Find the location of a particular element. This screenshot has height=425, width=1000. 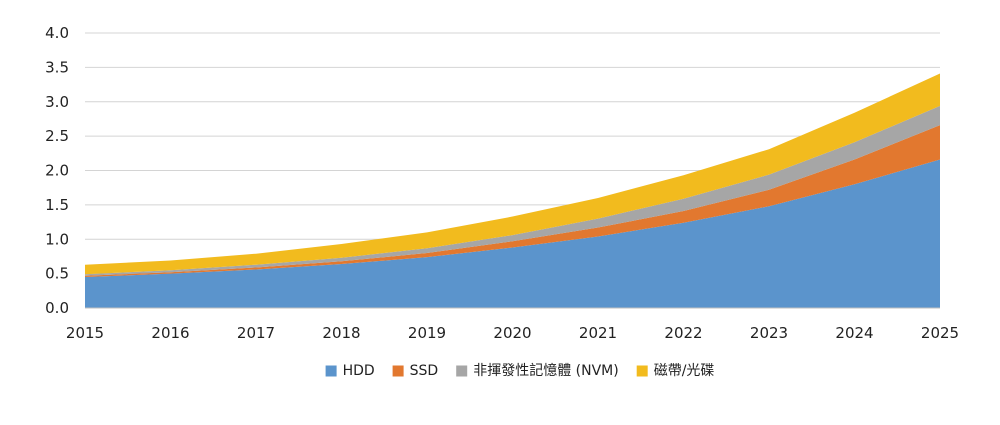

x-tick-label: 2015 is located at coordinates (85, 333).